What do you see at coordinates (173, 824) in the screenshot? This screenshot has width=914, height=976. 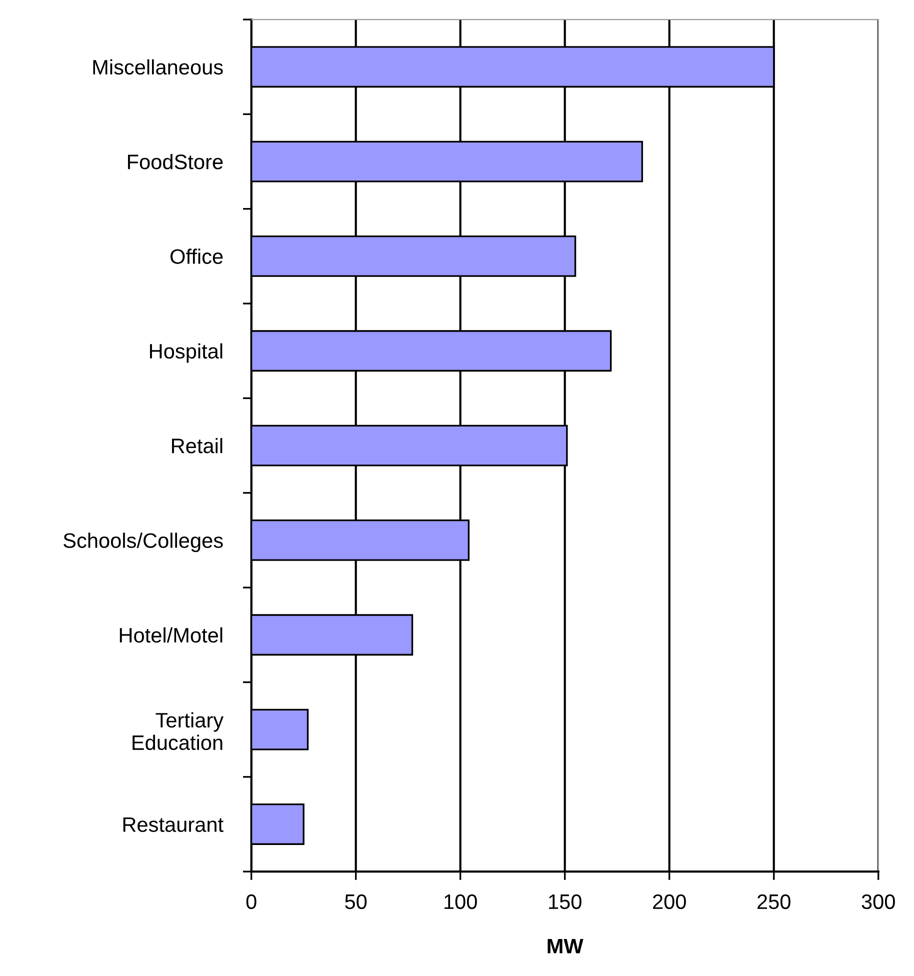 I see `y-tick-label: Restaurant` at bounding box center [173, 824].